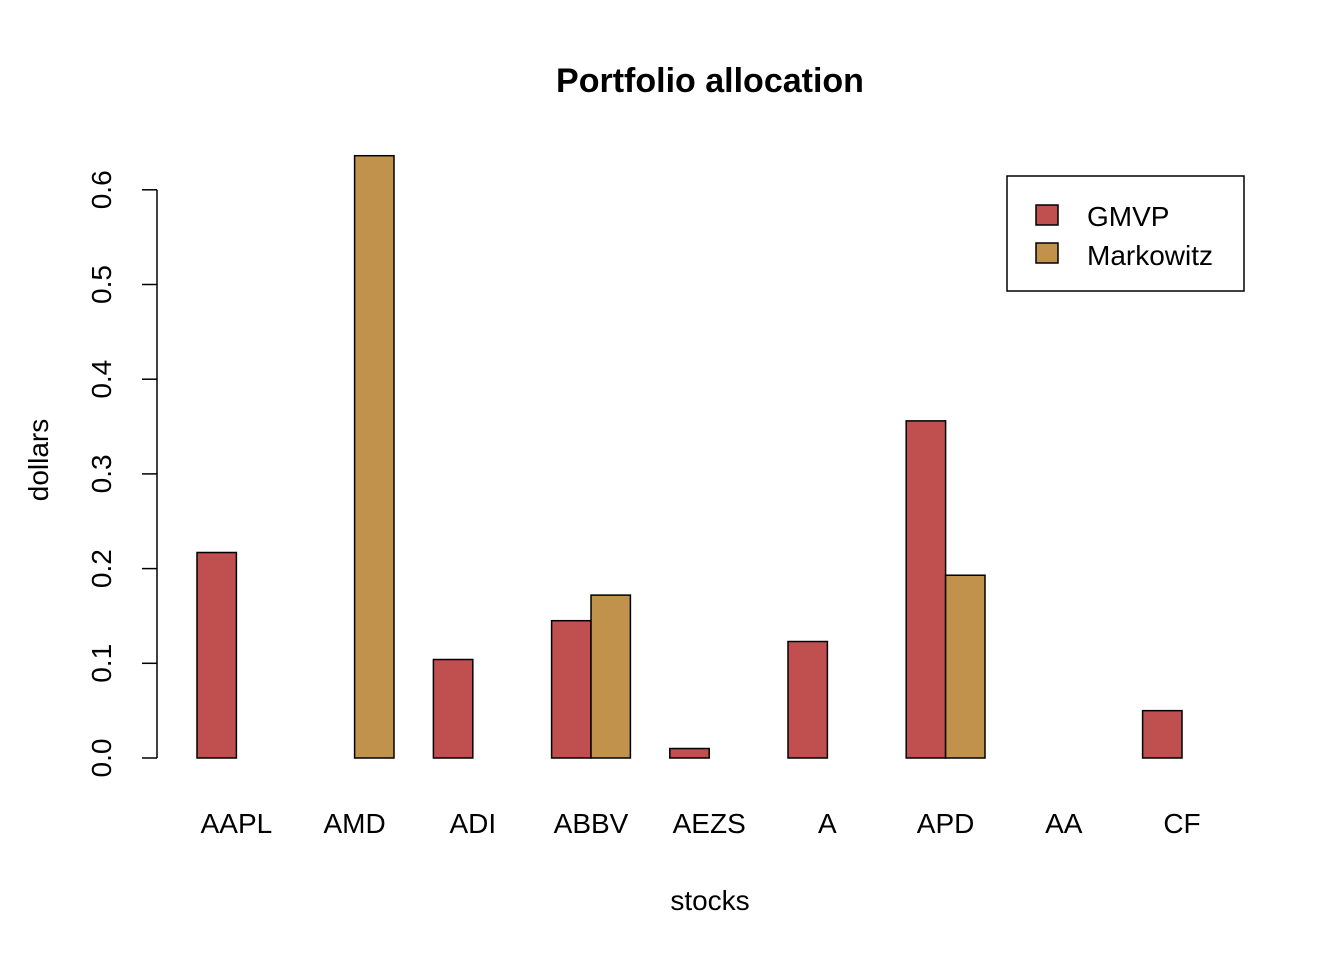 The height and width of the screenshot is (960, 1344). I want to click on y-tick-label: 0.6, so click(101, 189).